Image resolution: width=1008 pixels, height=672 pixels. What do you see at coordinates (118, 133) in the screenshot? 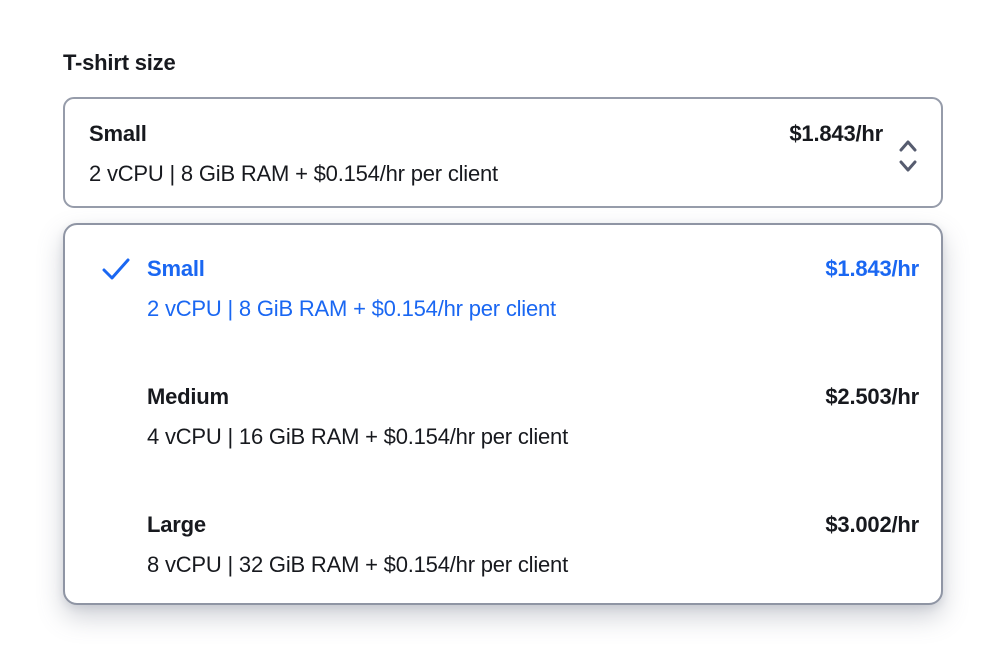
I see `select-value-title: Small` at bounding box center [118, 133].